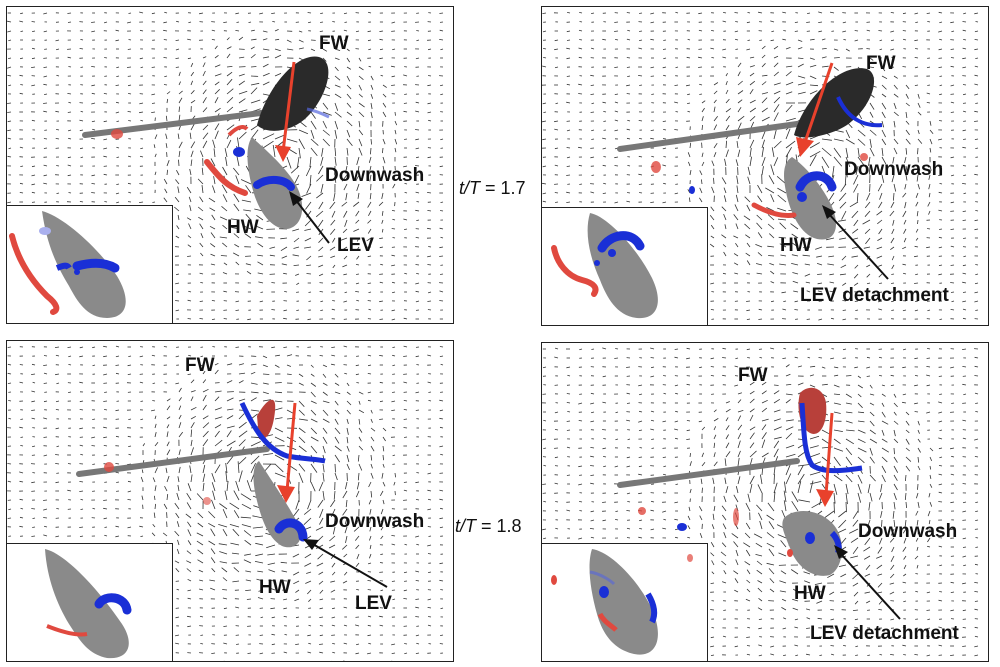 The width and height of the screenshot is (1000, 667). I want to click on time-value: = 1.7, so click(505, 188).